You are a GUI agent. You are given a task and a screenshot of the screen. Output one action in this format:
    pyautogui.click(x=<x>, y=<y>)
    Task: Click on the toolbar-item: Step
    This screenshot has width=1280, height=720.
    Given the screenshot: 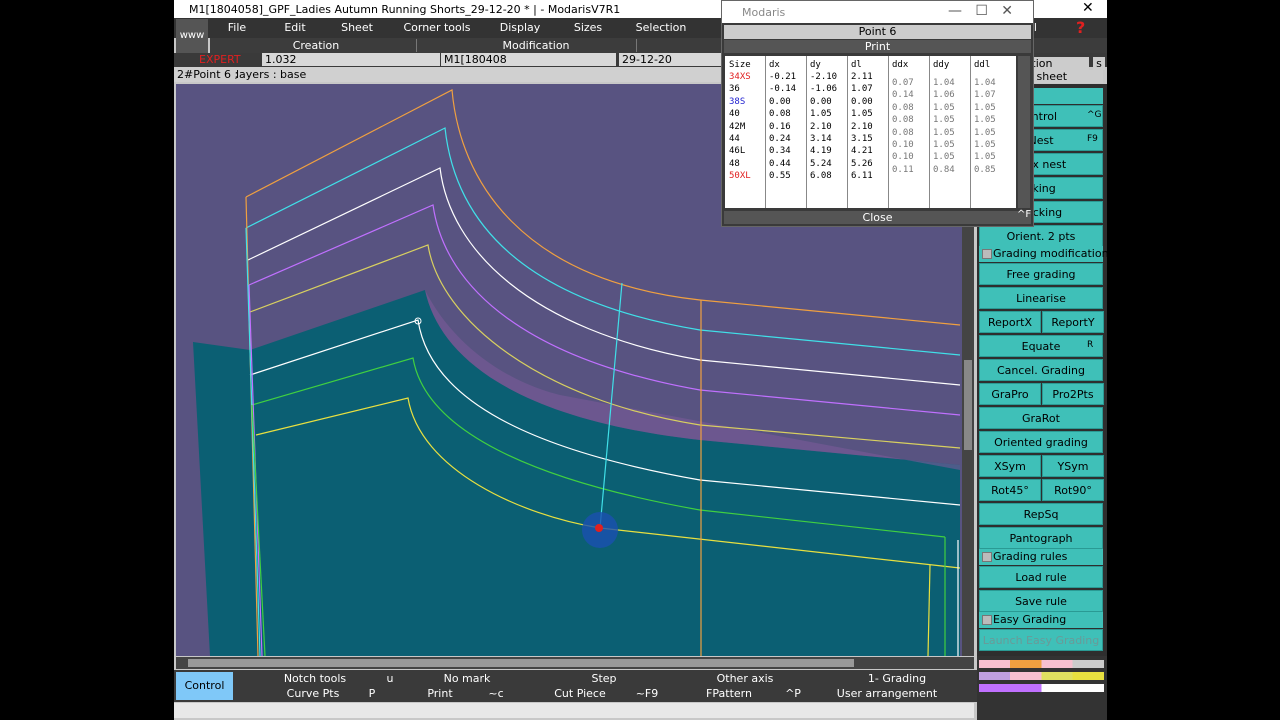 What is the action you would take?
    pyautogui.click(x=604, y=678)
    